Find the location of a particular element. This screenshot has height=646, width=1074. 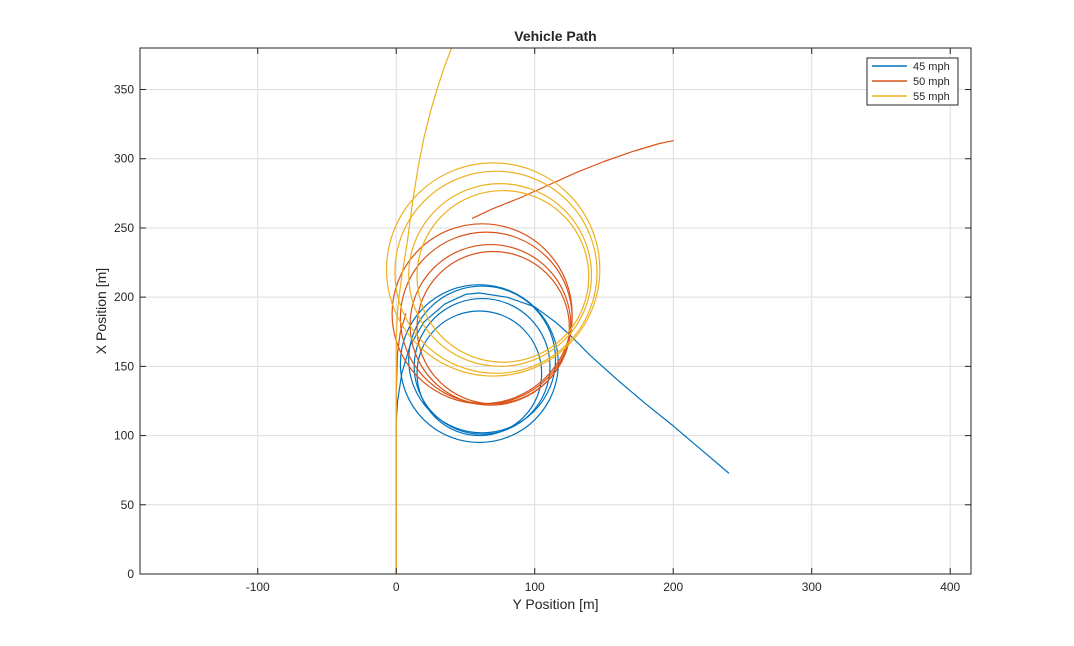

y-tick-label: 50 is located at coordinates (128, 505).